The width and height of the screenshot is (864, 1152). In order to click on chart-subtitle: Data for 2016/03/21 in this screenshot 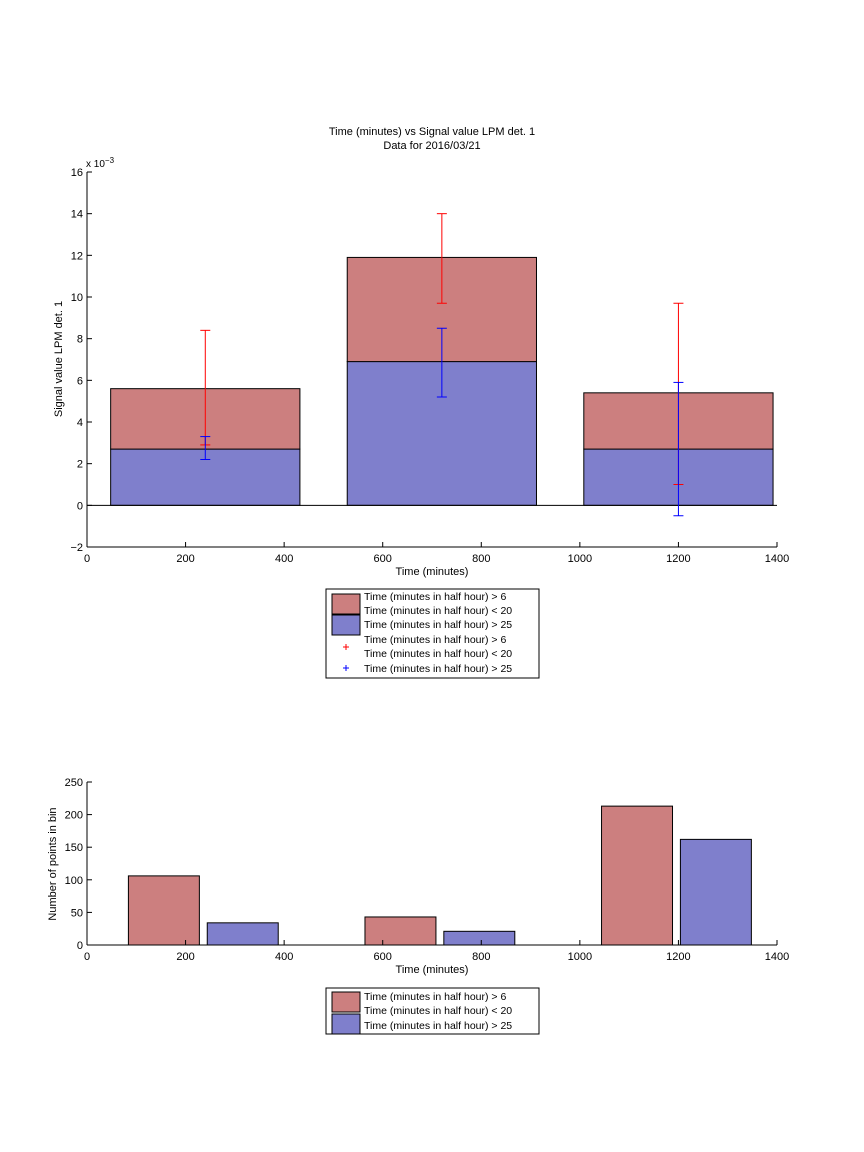, I will do `click(431, 146)`.